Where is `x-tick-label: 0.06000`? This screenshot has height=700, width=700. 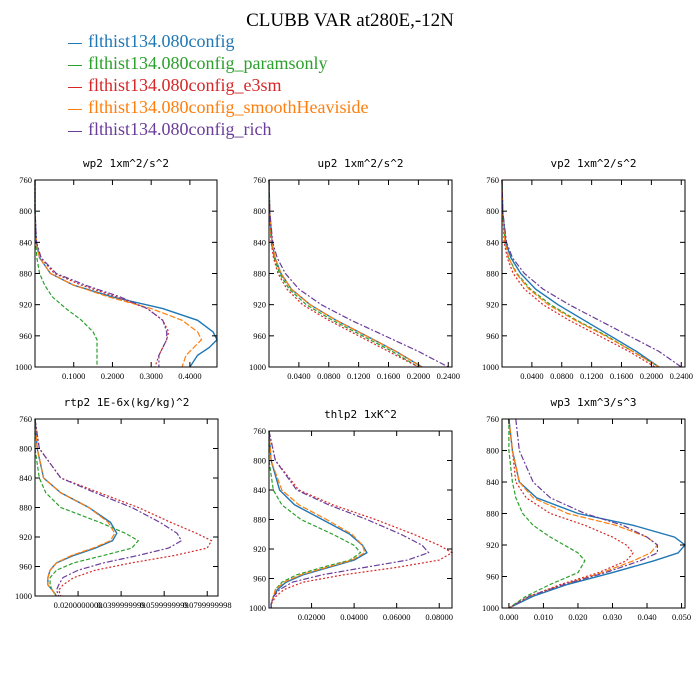
x-tick-label: 0.06000 is located at coordinates (397, 617).